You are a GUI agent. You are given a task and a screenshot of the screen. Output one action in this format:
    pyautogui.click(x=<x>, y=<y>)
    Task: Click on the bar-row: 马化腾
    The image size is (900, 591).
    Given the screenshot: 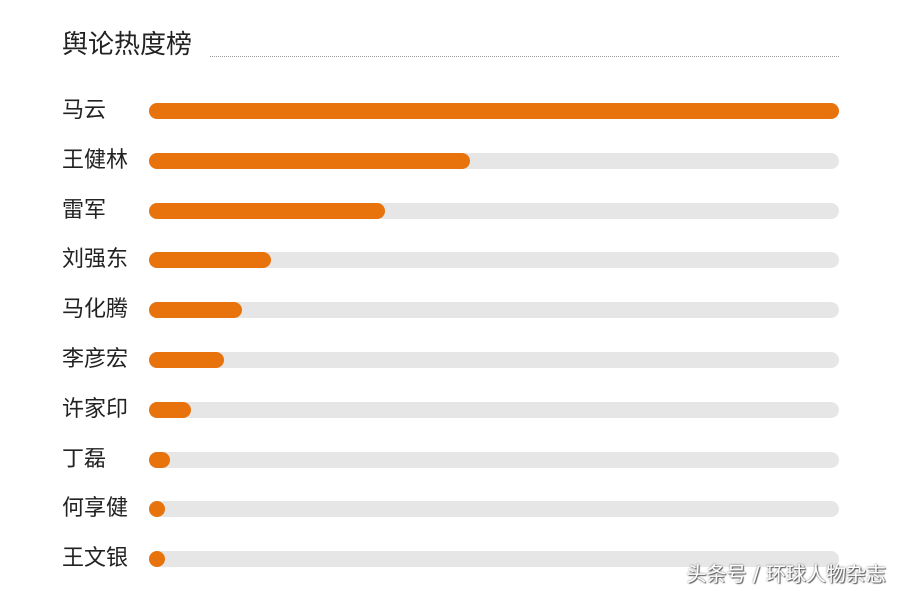 What is the action you would take?
    pyautogui.click(x=451, y=310)
    